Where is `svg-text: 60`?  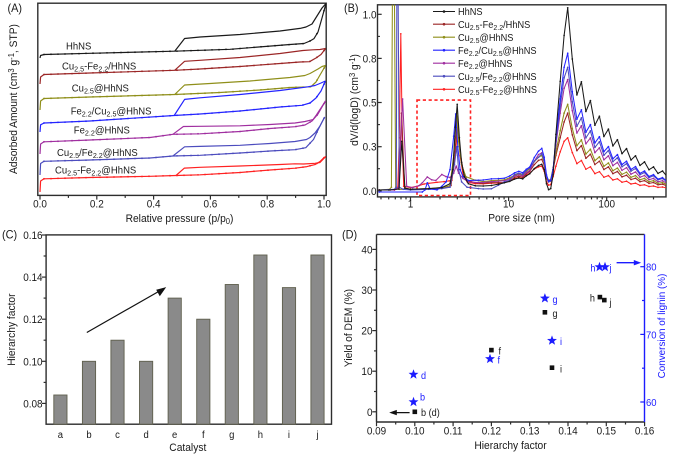 svg-text: 60 is located at coordinates (651, 403).